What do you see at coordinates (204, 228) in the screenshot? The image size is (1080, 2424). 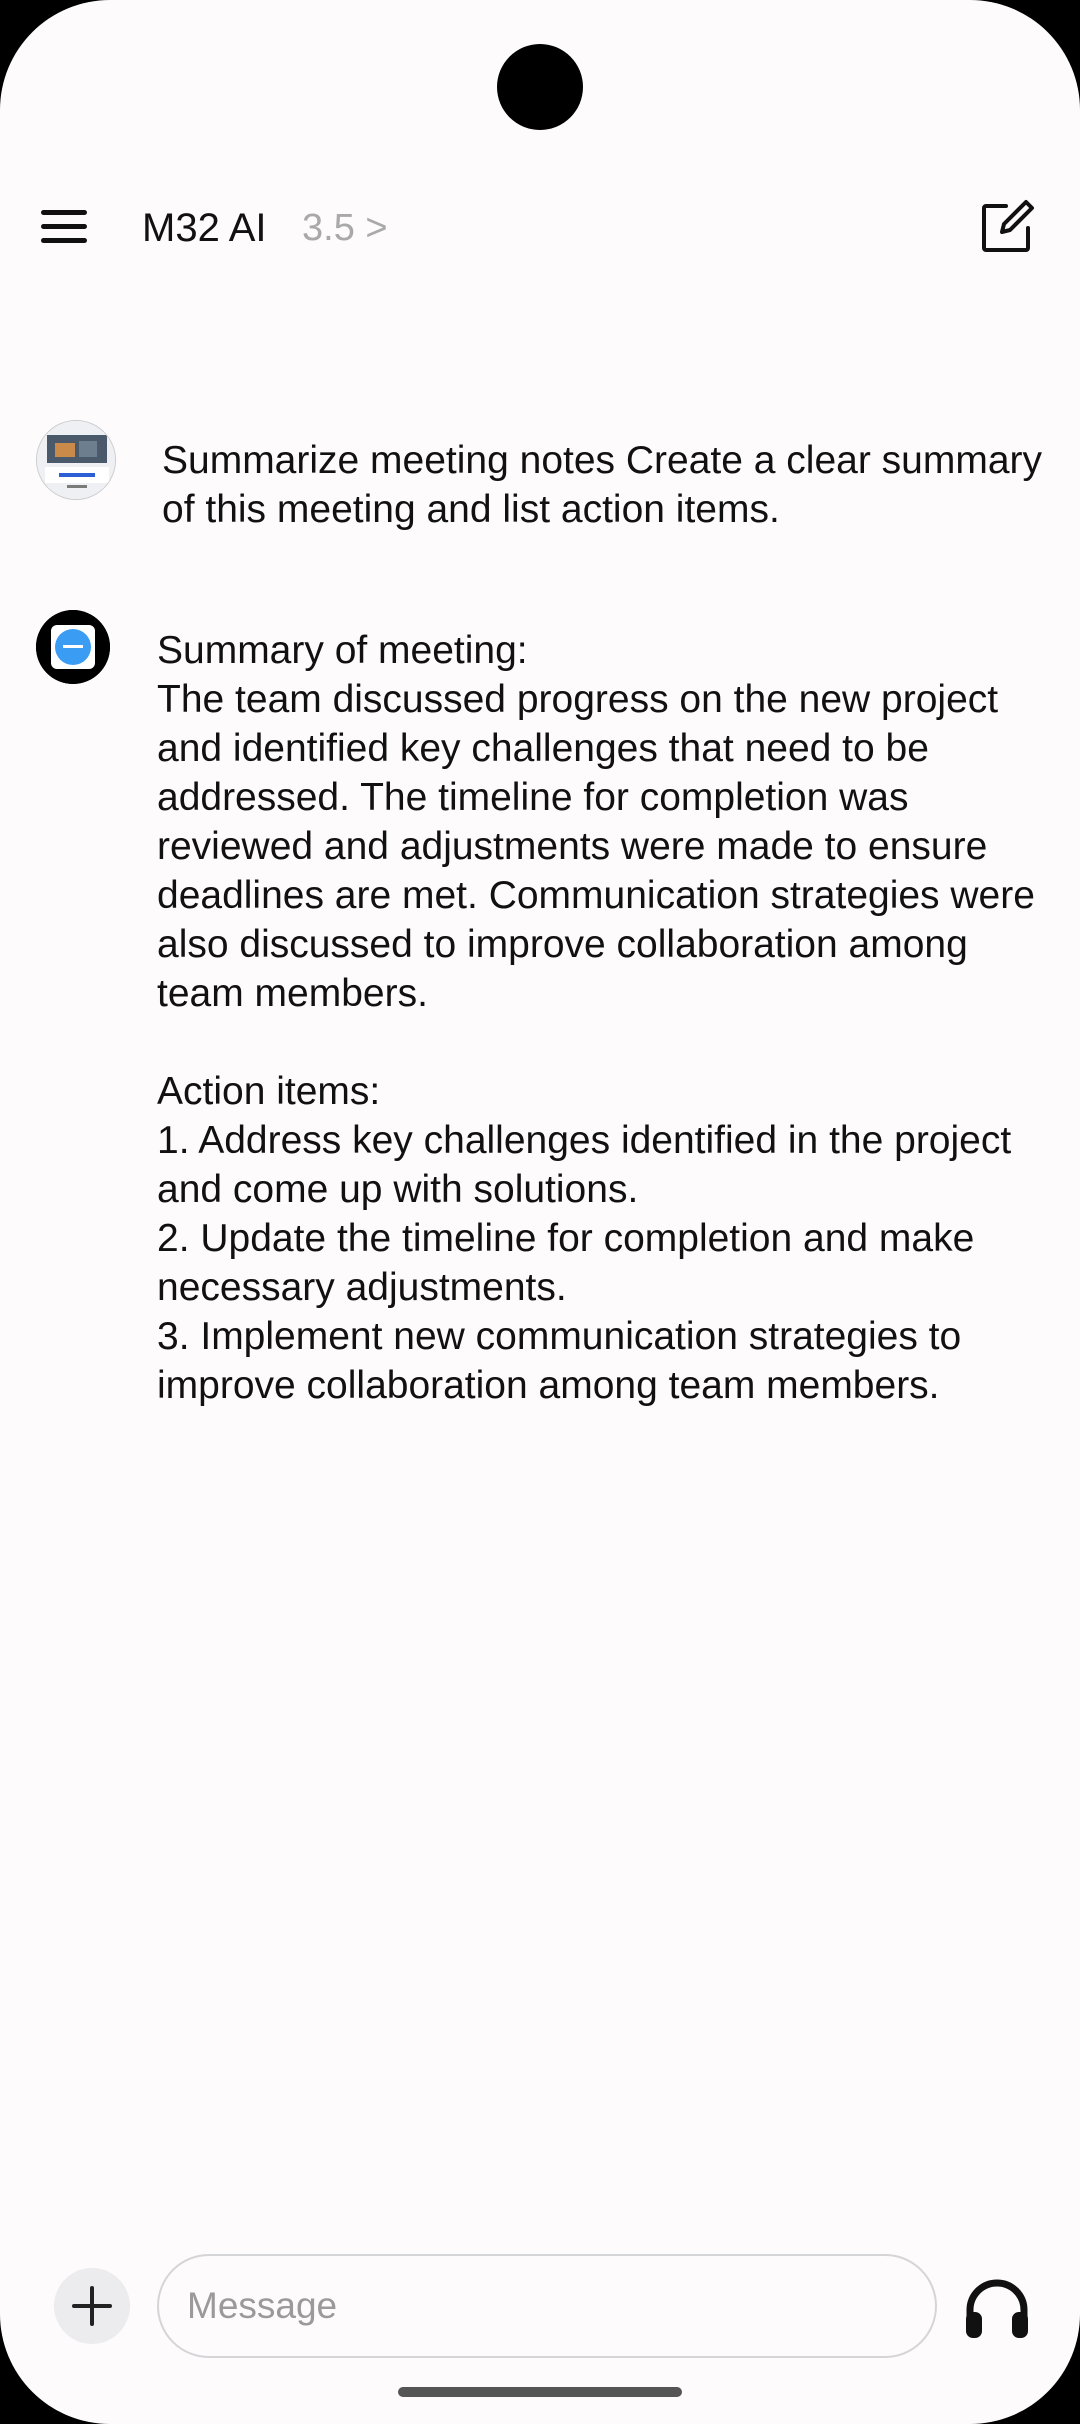 I see `app-title: M32 AI` at bounding box center [204, 228].